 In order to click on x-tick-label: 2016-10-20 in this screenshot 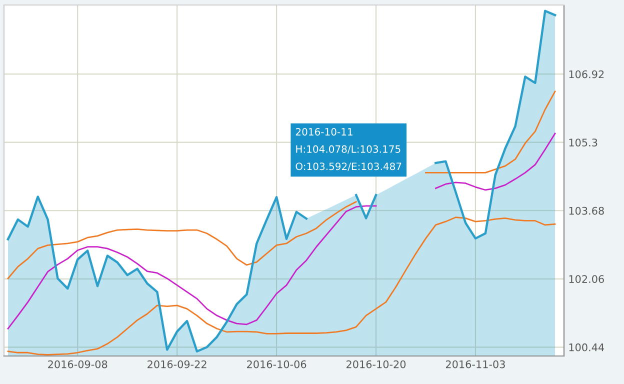, I will do `click(376, 364)`.